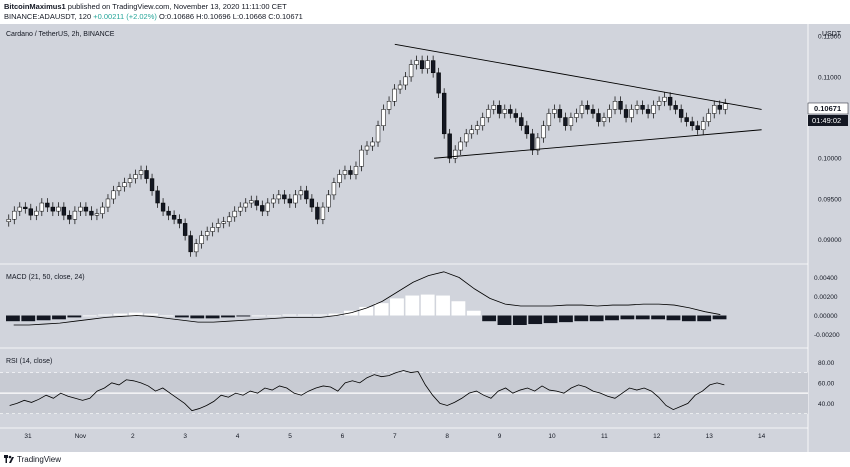 This screenshot has height=467, width=850. Describe the element at coordinates (404, 392) in the screenshot. I see `rsi-pane` at that location.